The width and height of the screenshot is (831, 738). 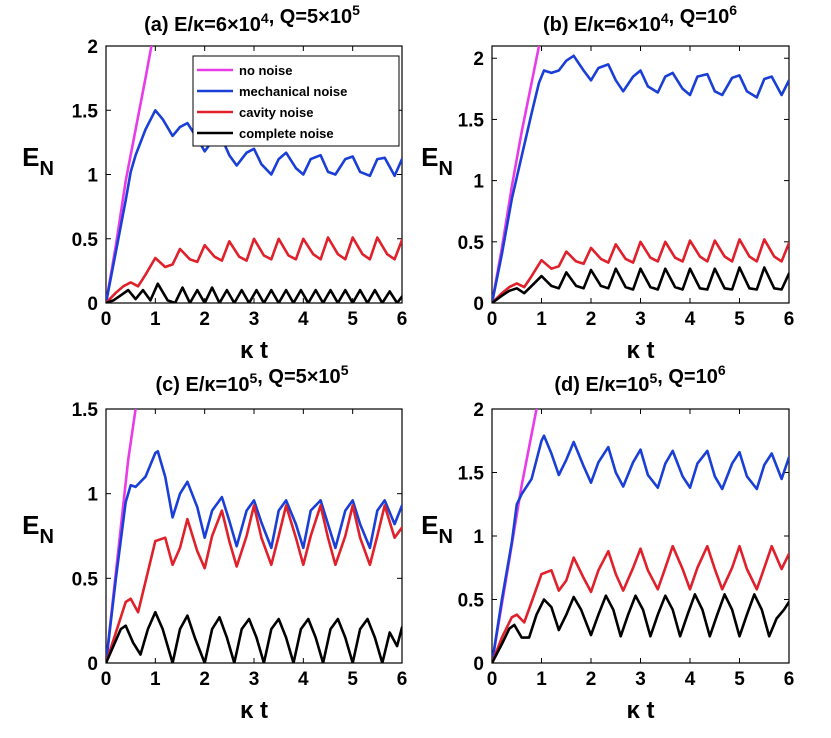 What do you see at coordinates (252, 19) in the screenshot?
I see `subplot-title: (a) E/κ=6×104, Q=5×105` at bounding box center [252, 19].